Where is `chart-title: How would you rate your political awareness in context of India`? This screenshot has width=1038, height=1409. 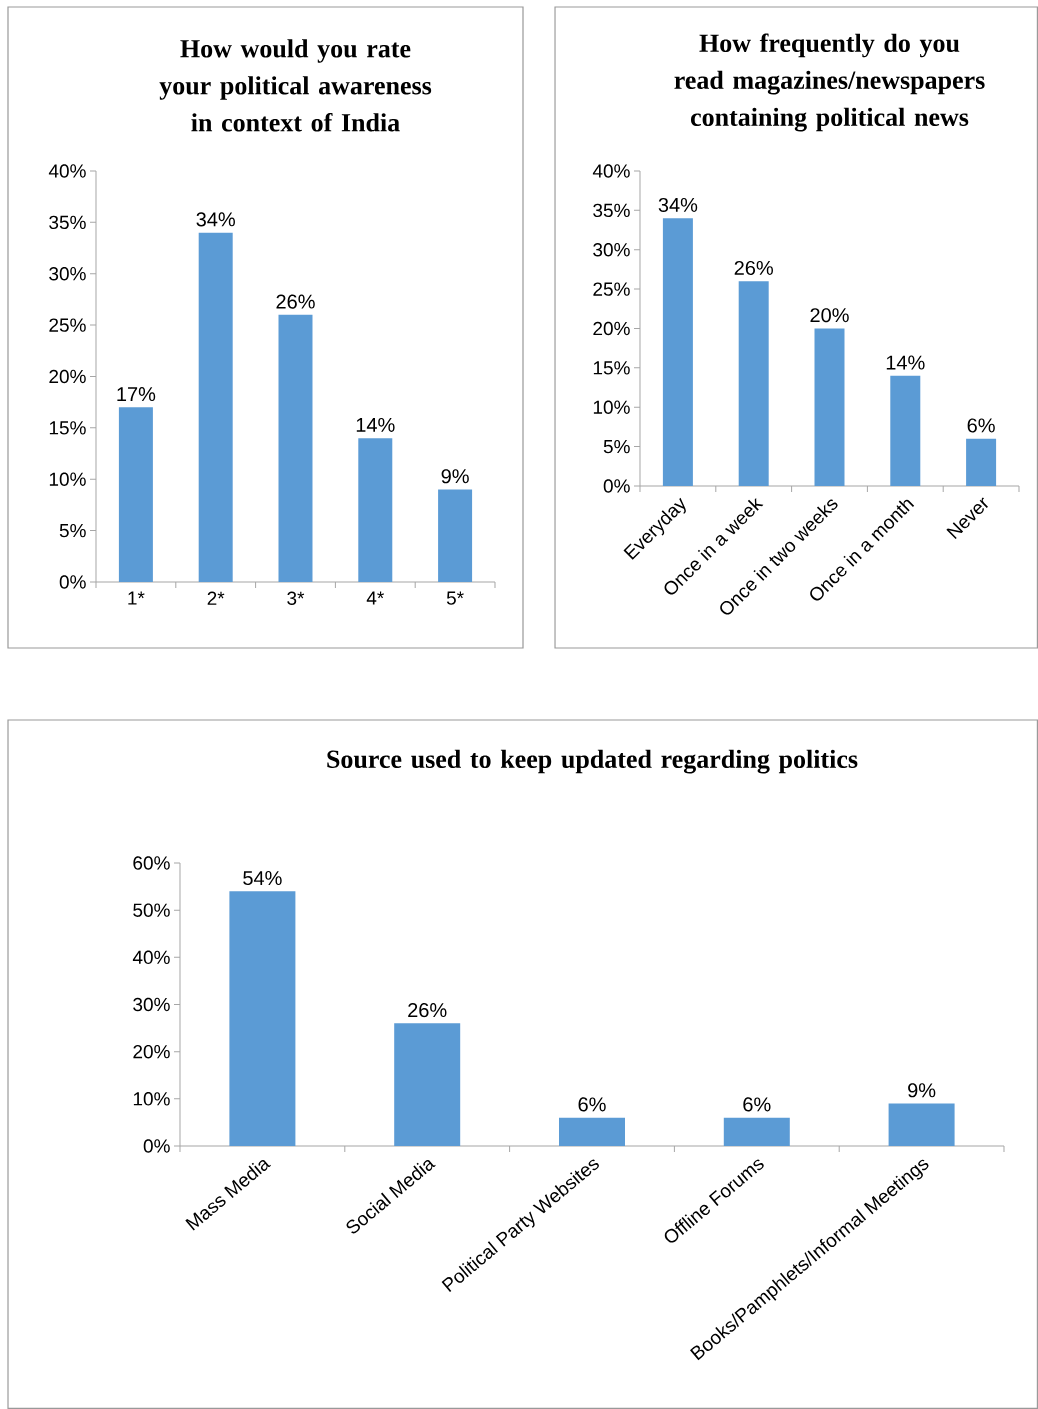 chart-title: How would you rate your political awareness in context of India is located at coordinates (295, 85).